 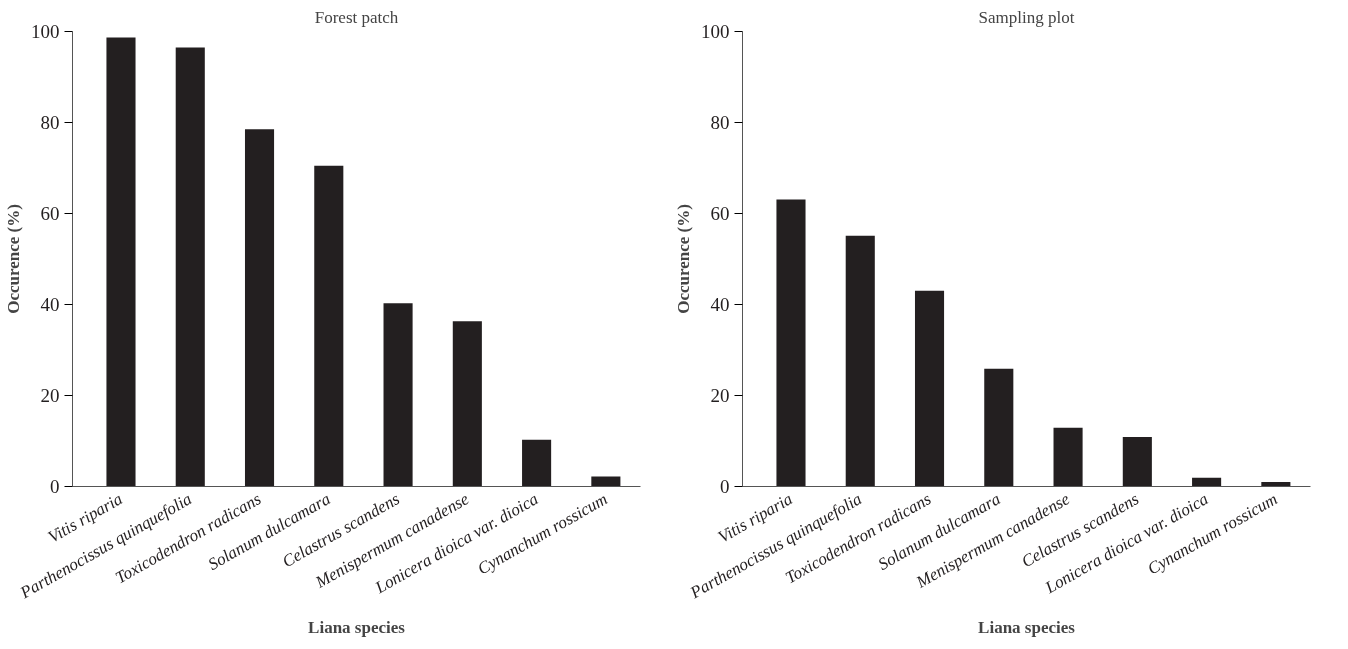 I want to click on chart-title: Forest patch, so click(x=356, y=17).